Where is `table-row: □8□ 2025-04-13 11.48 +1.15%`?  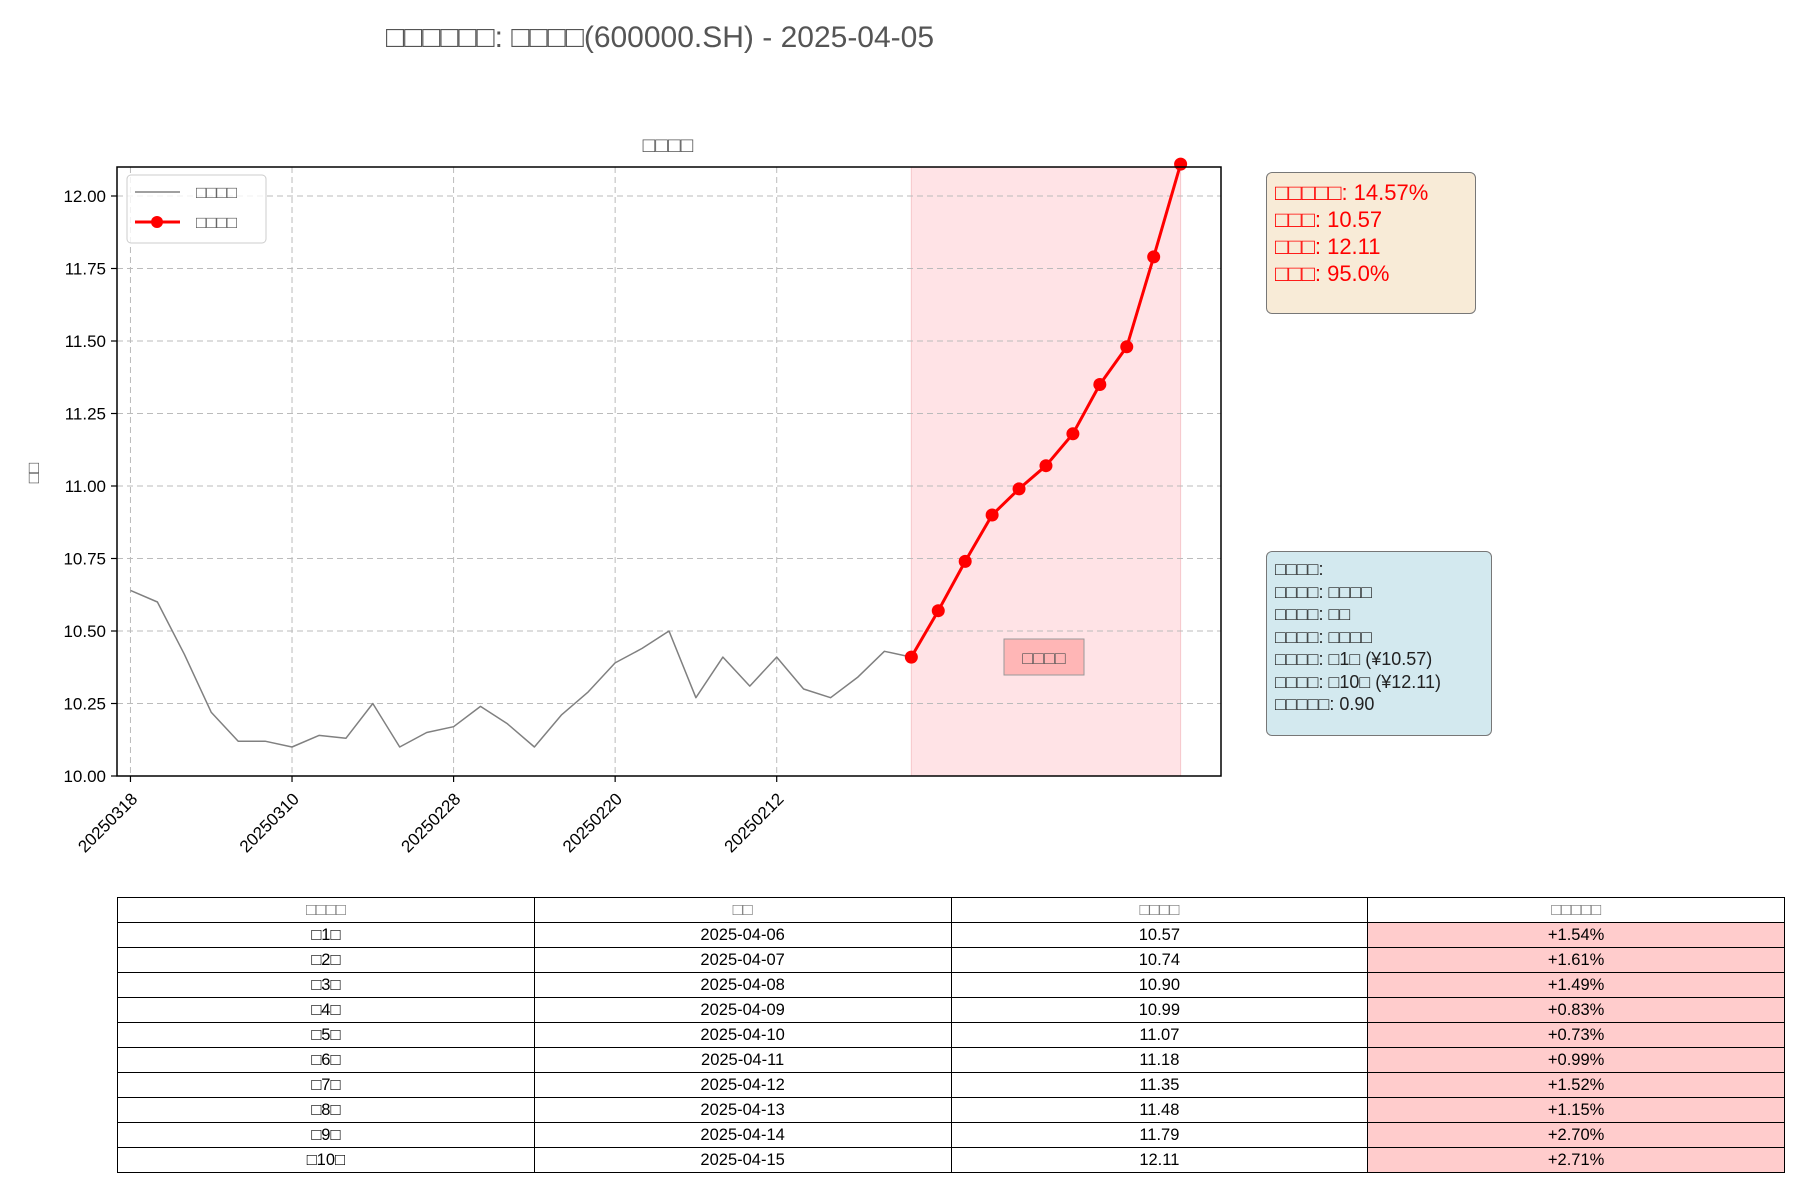 table-row: □8□ 2025-04-13 11.48 +1.15% is located at coordinates (951, 1110).